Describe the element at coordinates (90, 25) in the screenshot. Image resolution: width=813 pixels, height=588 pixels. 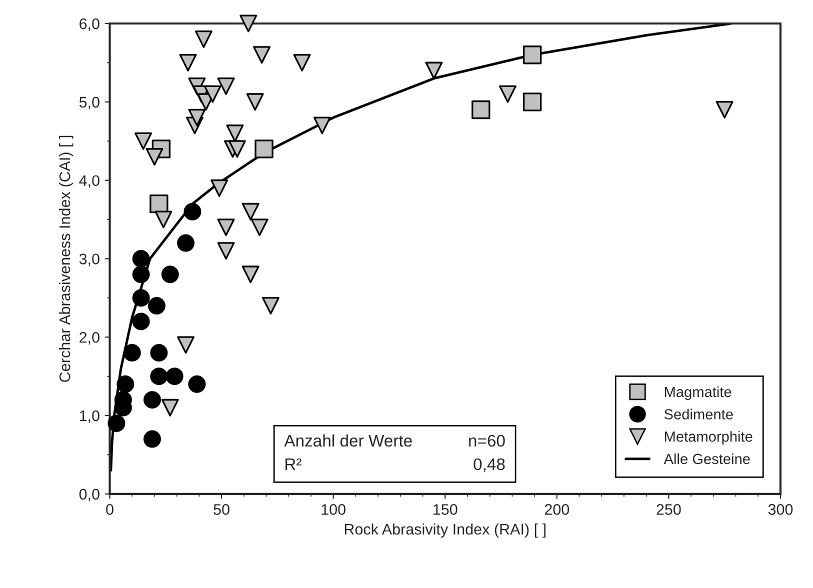
I see `y-tick-label: 6,0` at that location.